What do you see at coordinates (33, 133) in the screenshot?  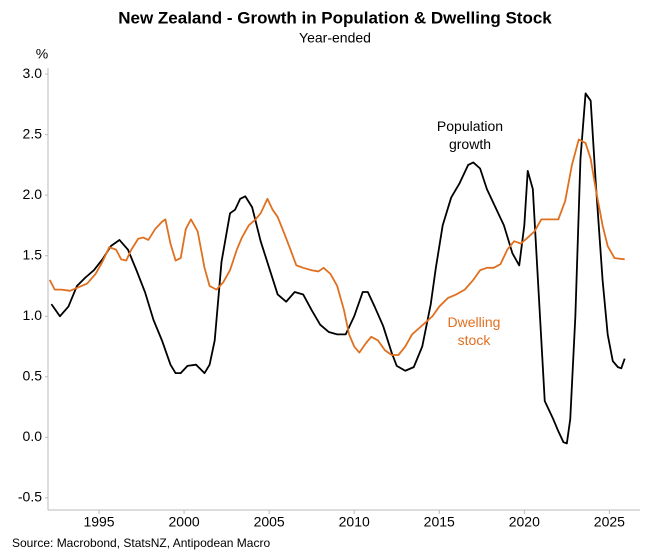 I see `y-tick-label: 2.5` at bounding box center [33, 133].